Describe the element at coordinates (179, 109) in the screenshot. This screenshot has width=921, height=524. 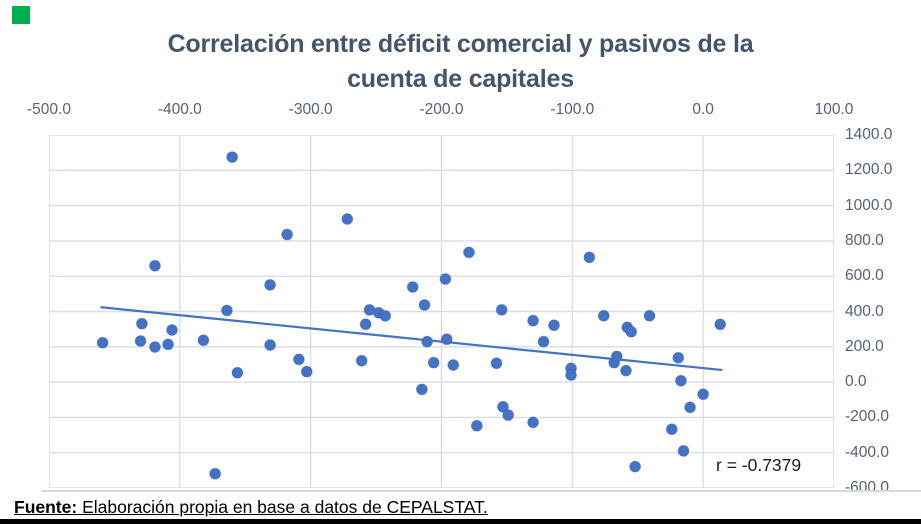
I see `x-axis-tick-label: -400.0` at that location.